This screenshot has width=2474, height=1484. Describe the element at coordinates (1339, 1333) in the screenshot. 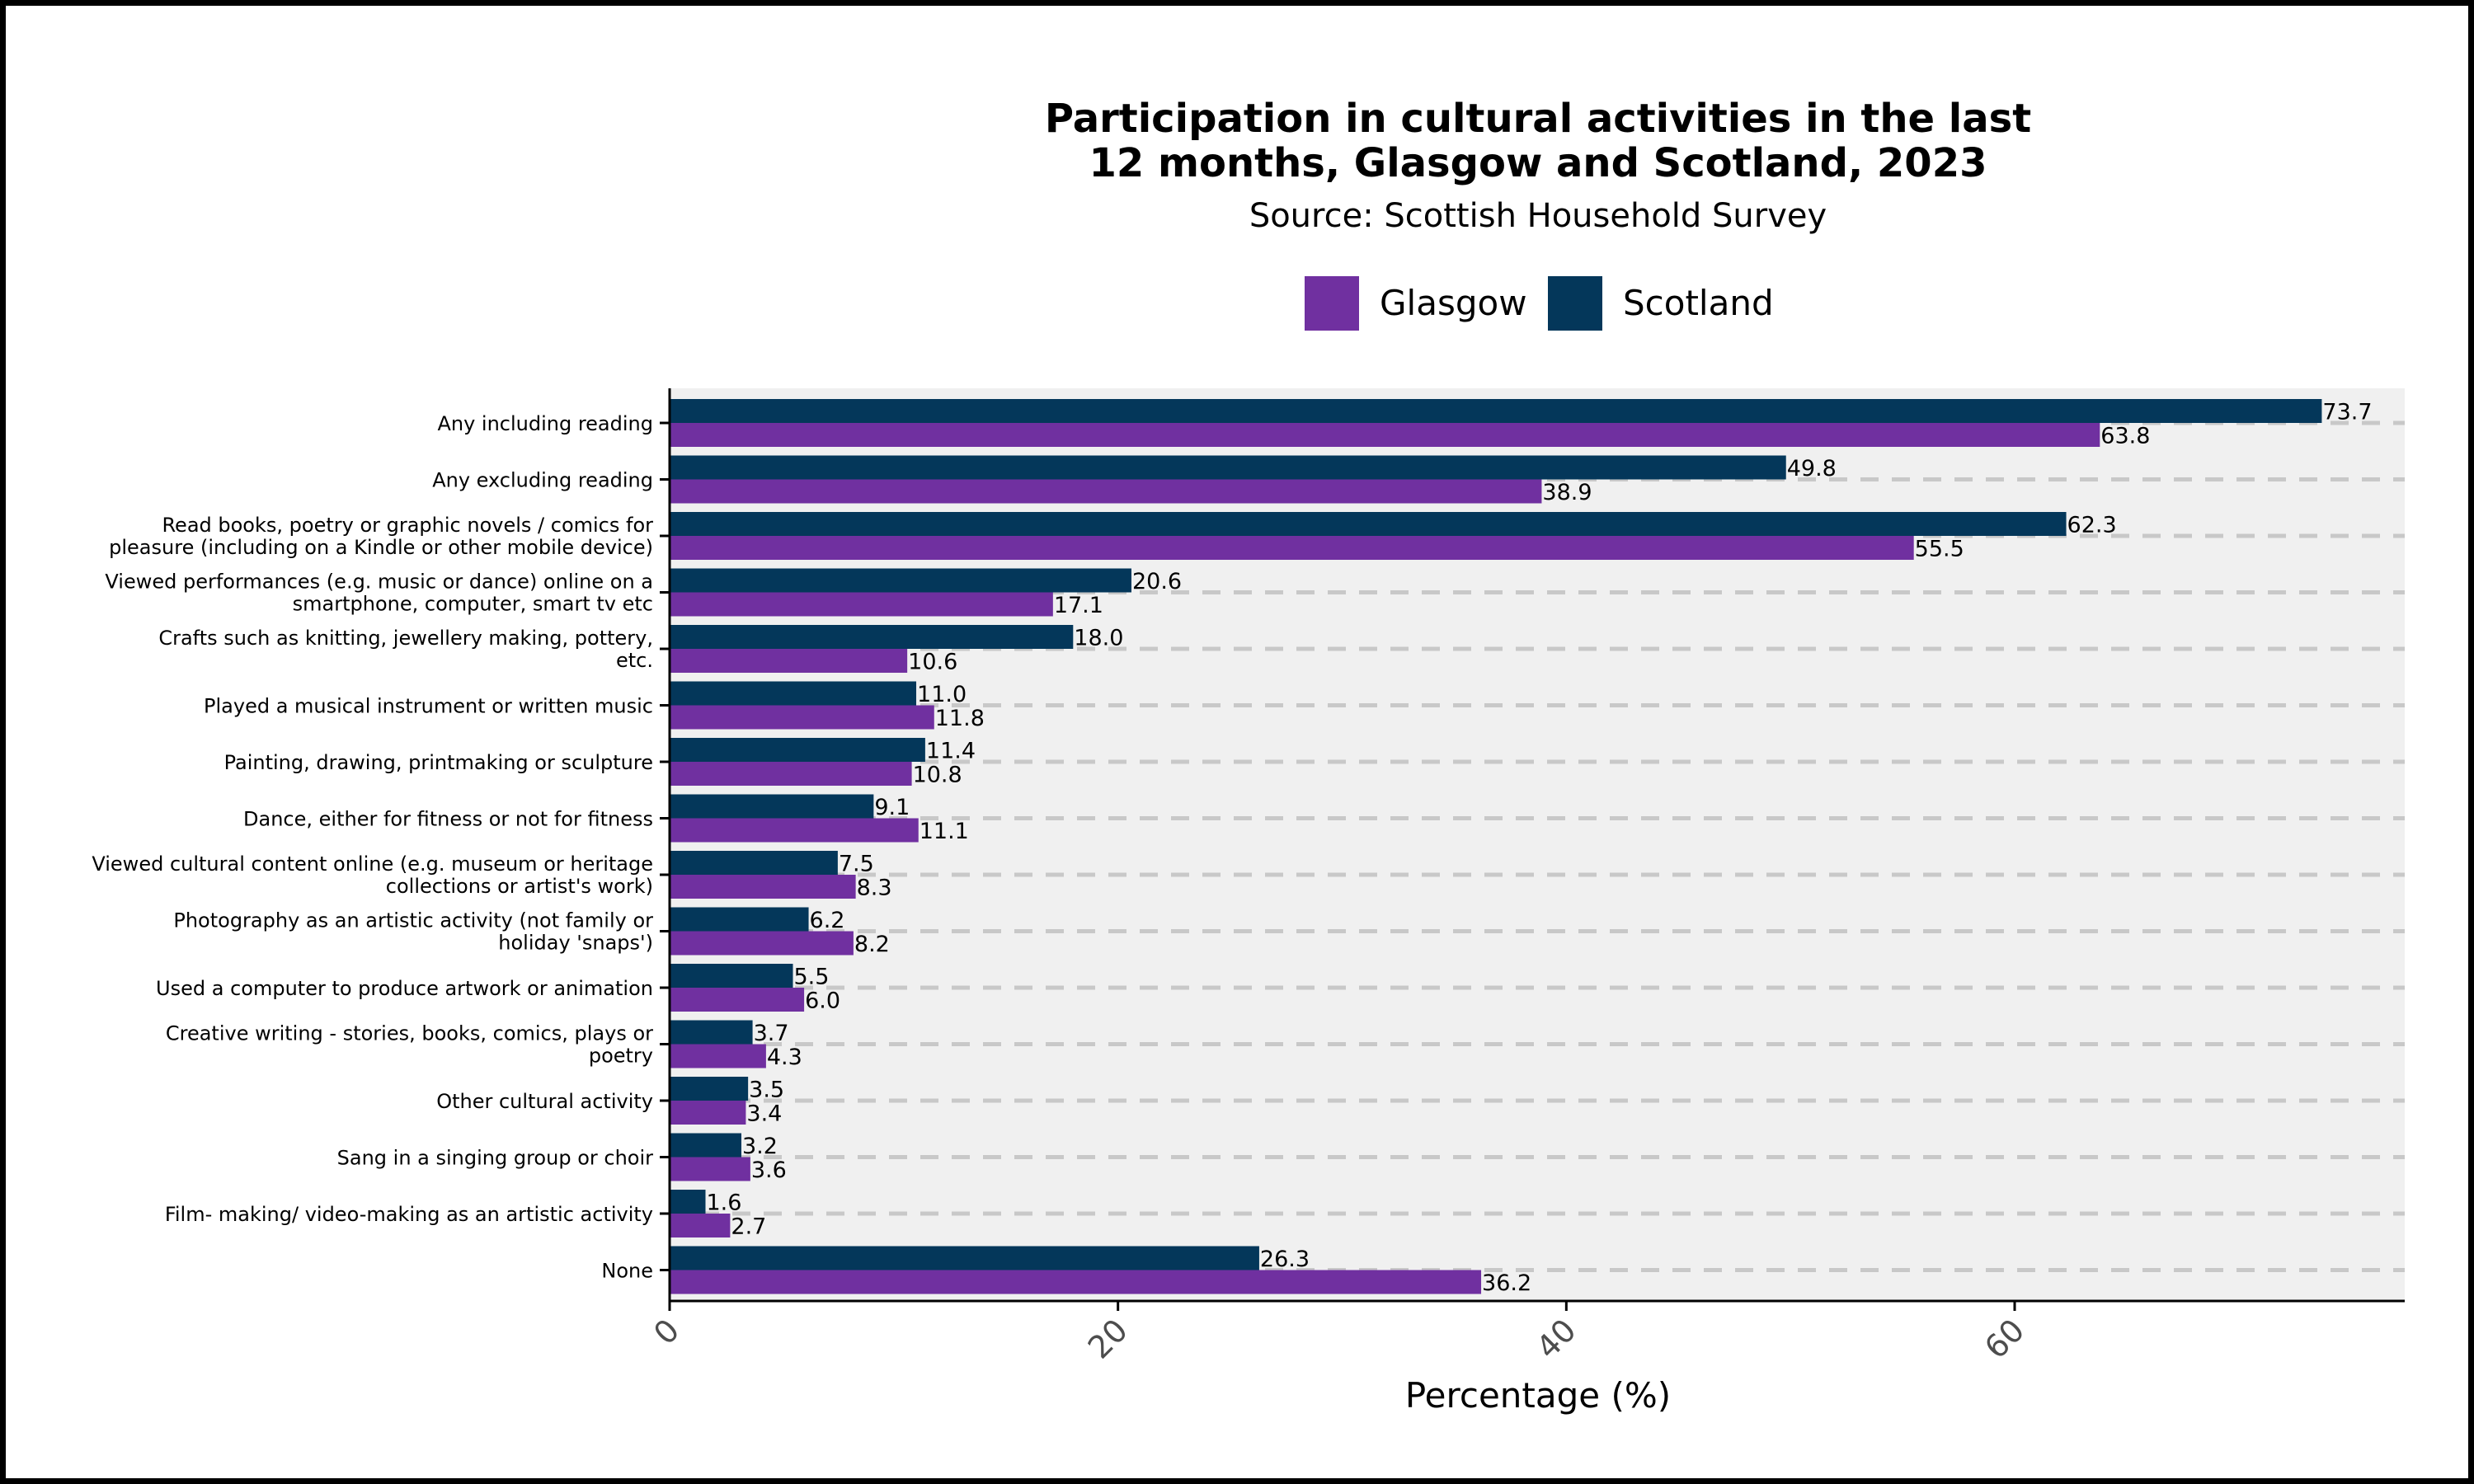

I see `x-ticks: 0 20 40 60` at that location.